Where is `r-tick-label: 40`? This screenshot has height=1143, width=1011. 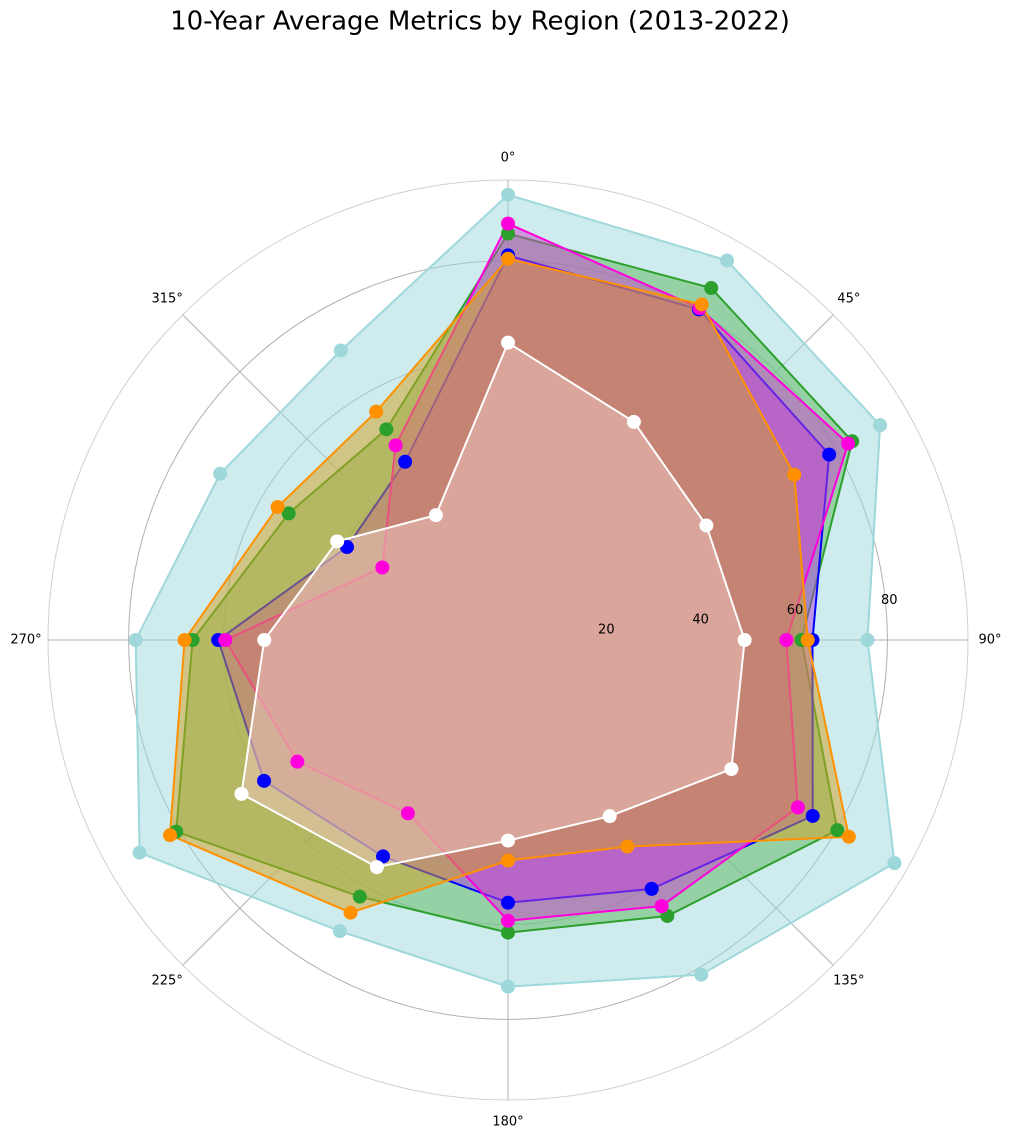 r-tick-label: 40 is located at coordinates (700, 620).